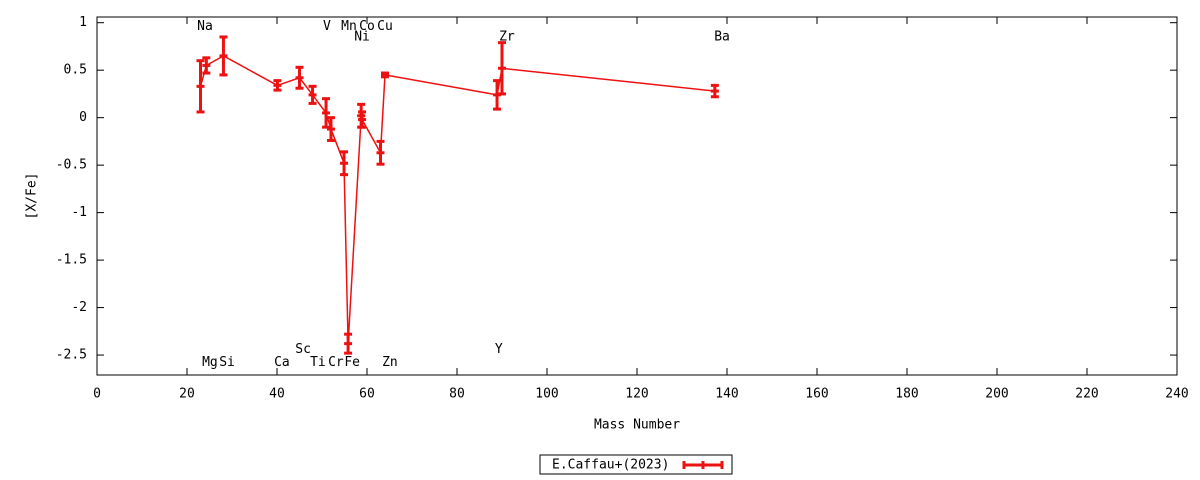 The height and width of the screenshot is (480, 1200). I want to click on annotation: Cu, so click(385, 26).